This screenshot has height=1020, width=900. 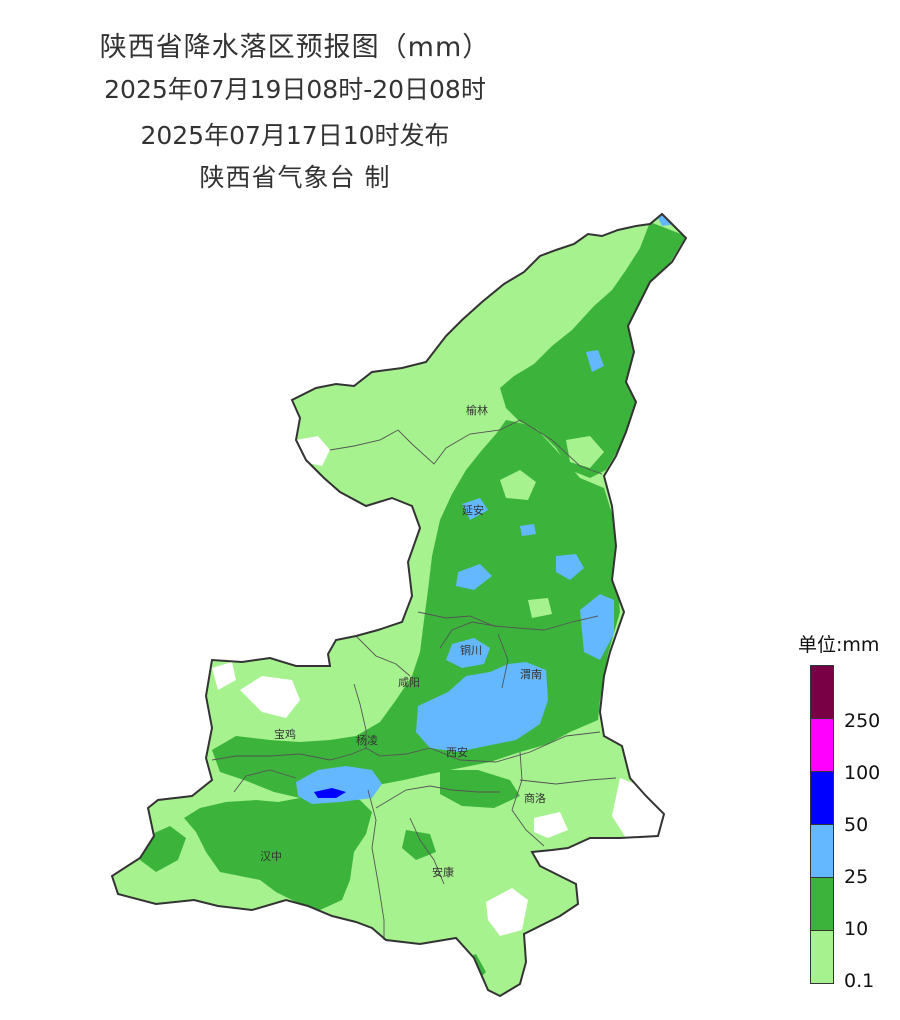 I want to click on city-label-baoji: 宝鸡, so click(x=285, y=734).